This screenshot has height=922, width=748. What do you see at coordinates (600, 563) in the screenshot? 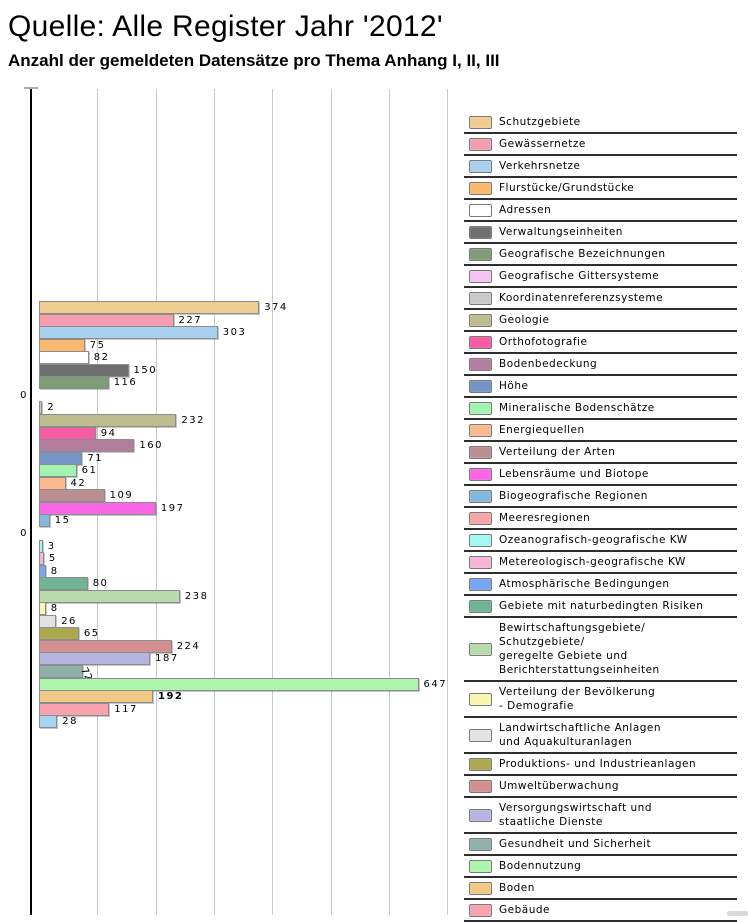
I see `legend-item: Metereologisch-geografische KW` at bounding box center [600, 563].